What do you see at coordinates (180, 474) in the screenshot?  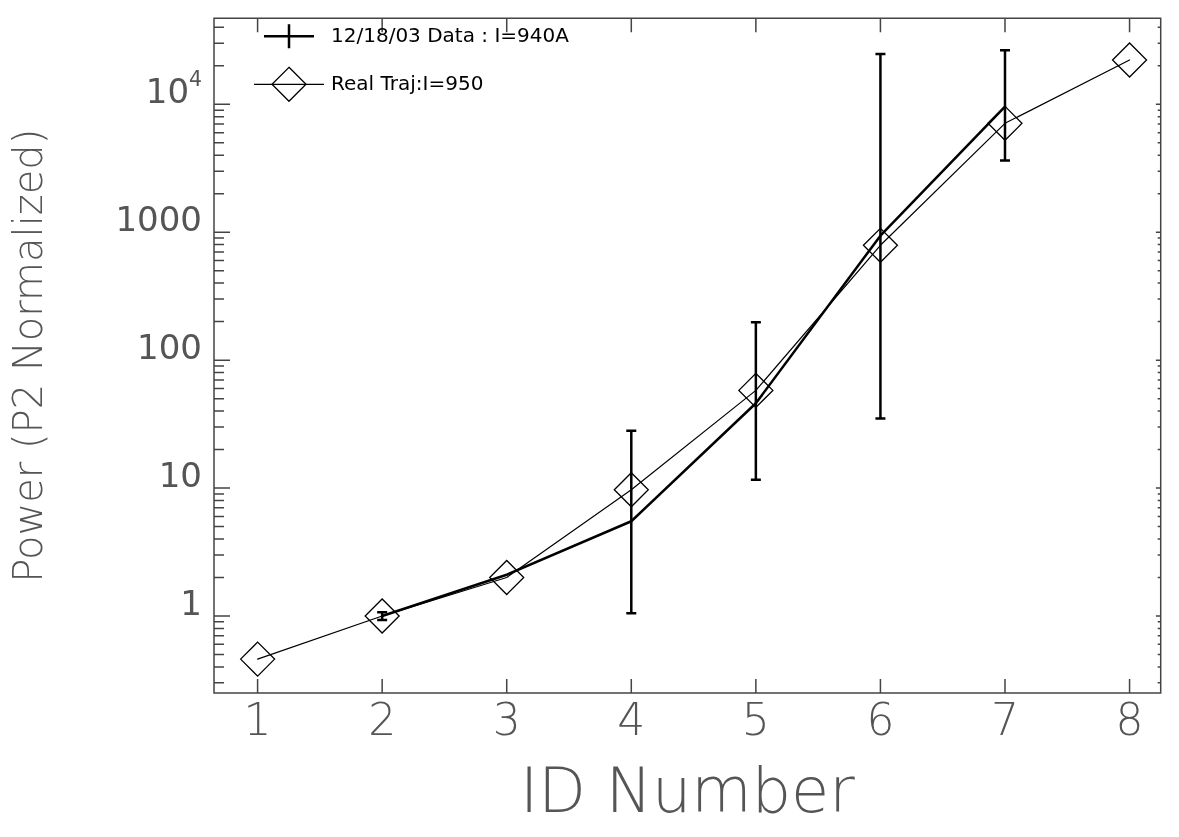 I see `y-tick-label: 10` at bounding box center [180, 474].